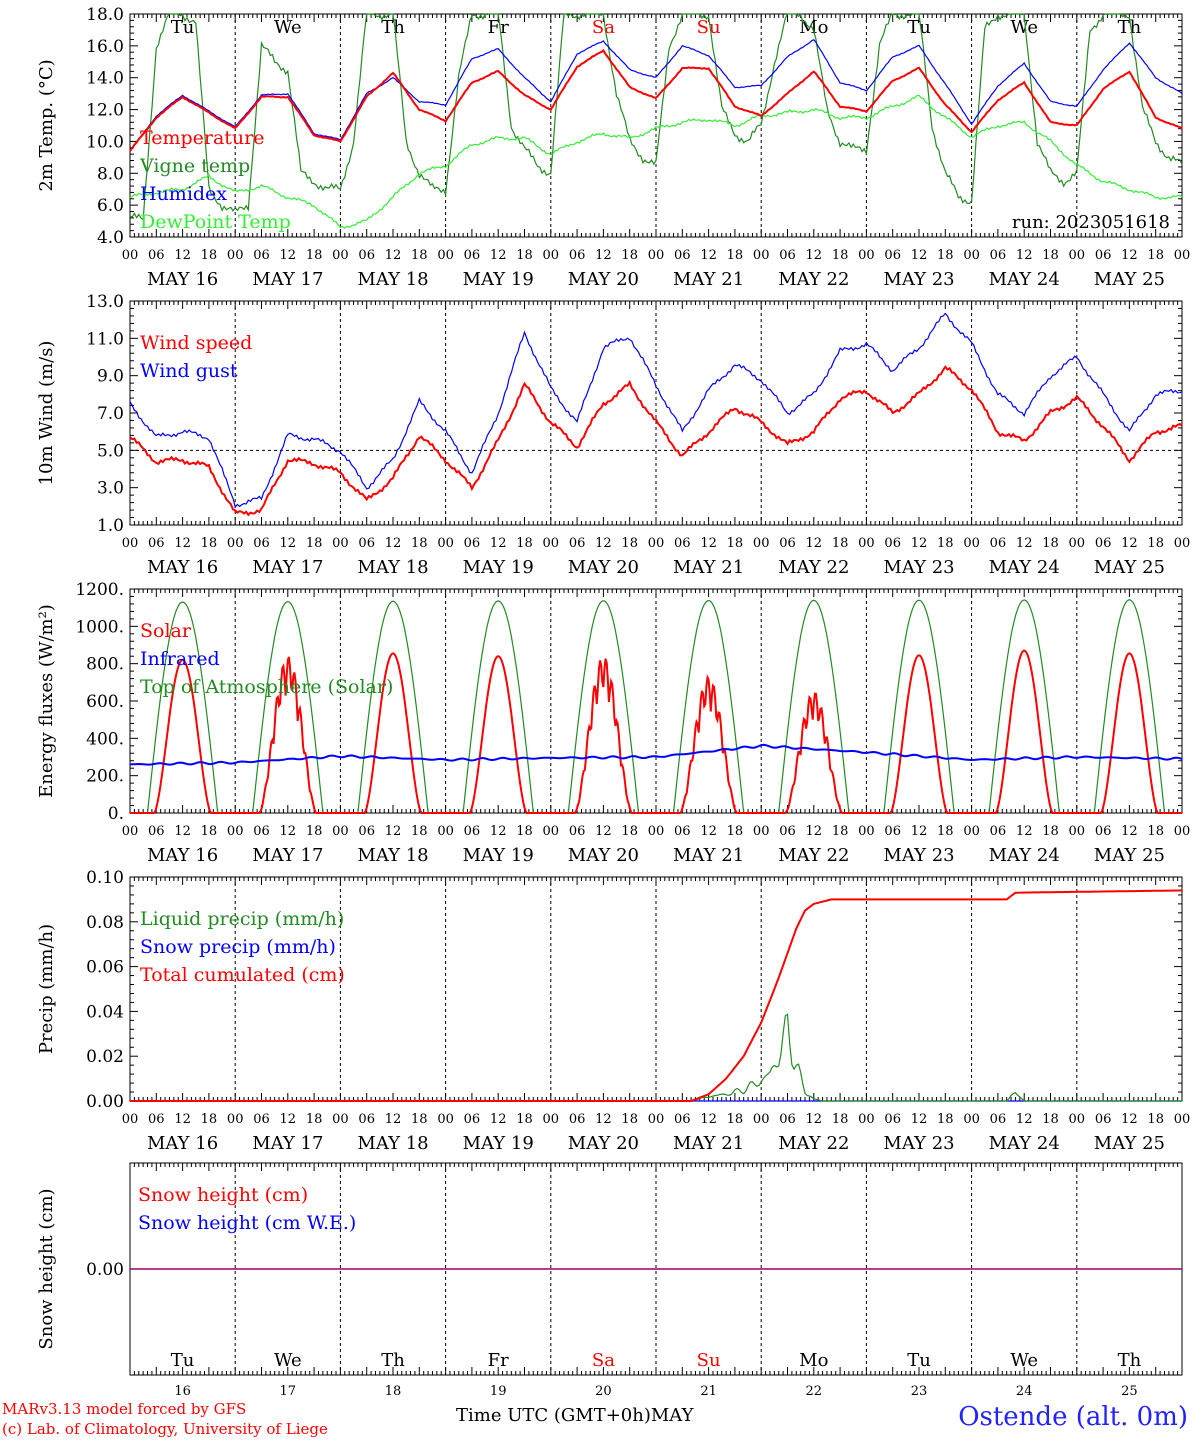 The height and width of the screenshot is (1440, 1194). I want to click on y-tick-label: 400., so click(105, 739).